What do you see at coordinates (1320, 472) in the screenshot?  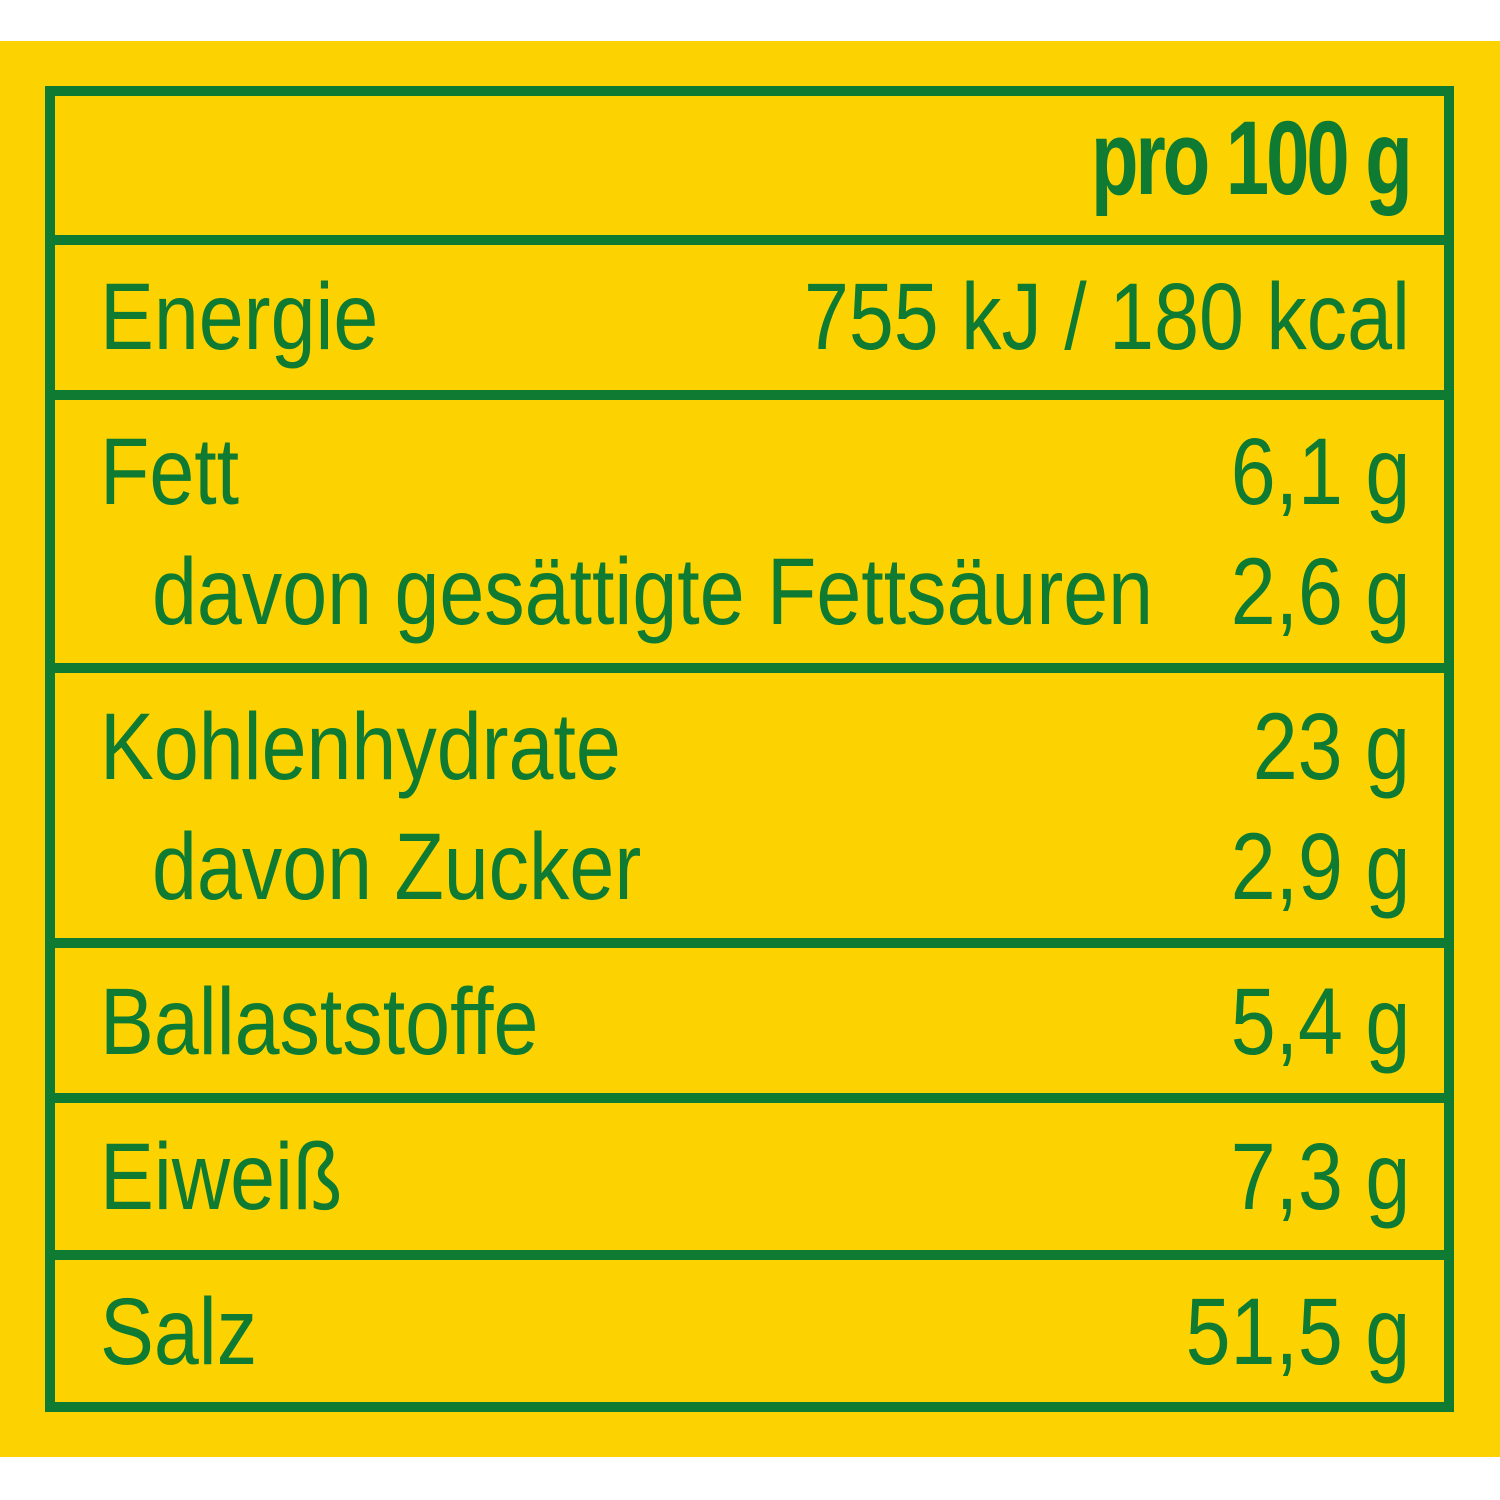 I see `value-fett: 6,1 g` at bounding box center [1320, 472].